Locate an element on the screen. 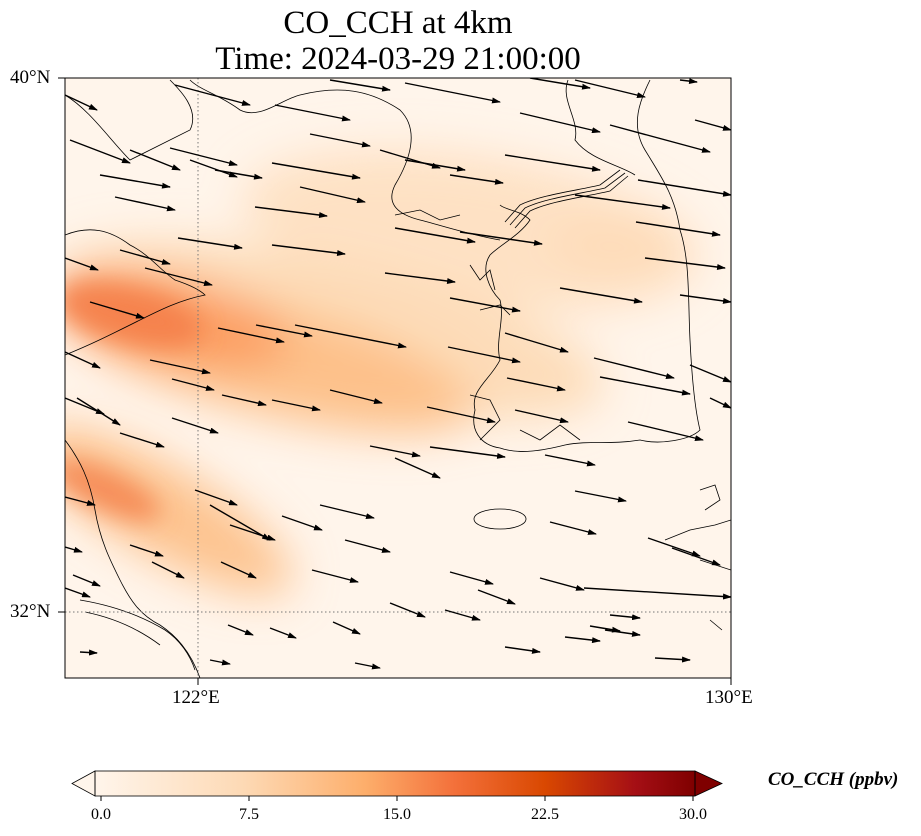 This screenshot has width=921, height=836. colorbar-tick-2: 15.0 is located at coordinates (397, 814).